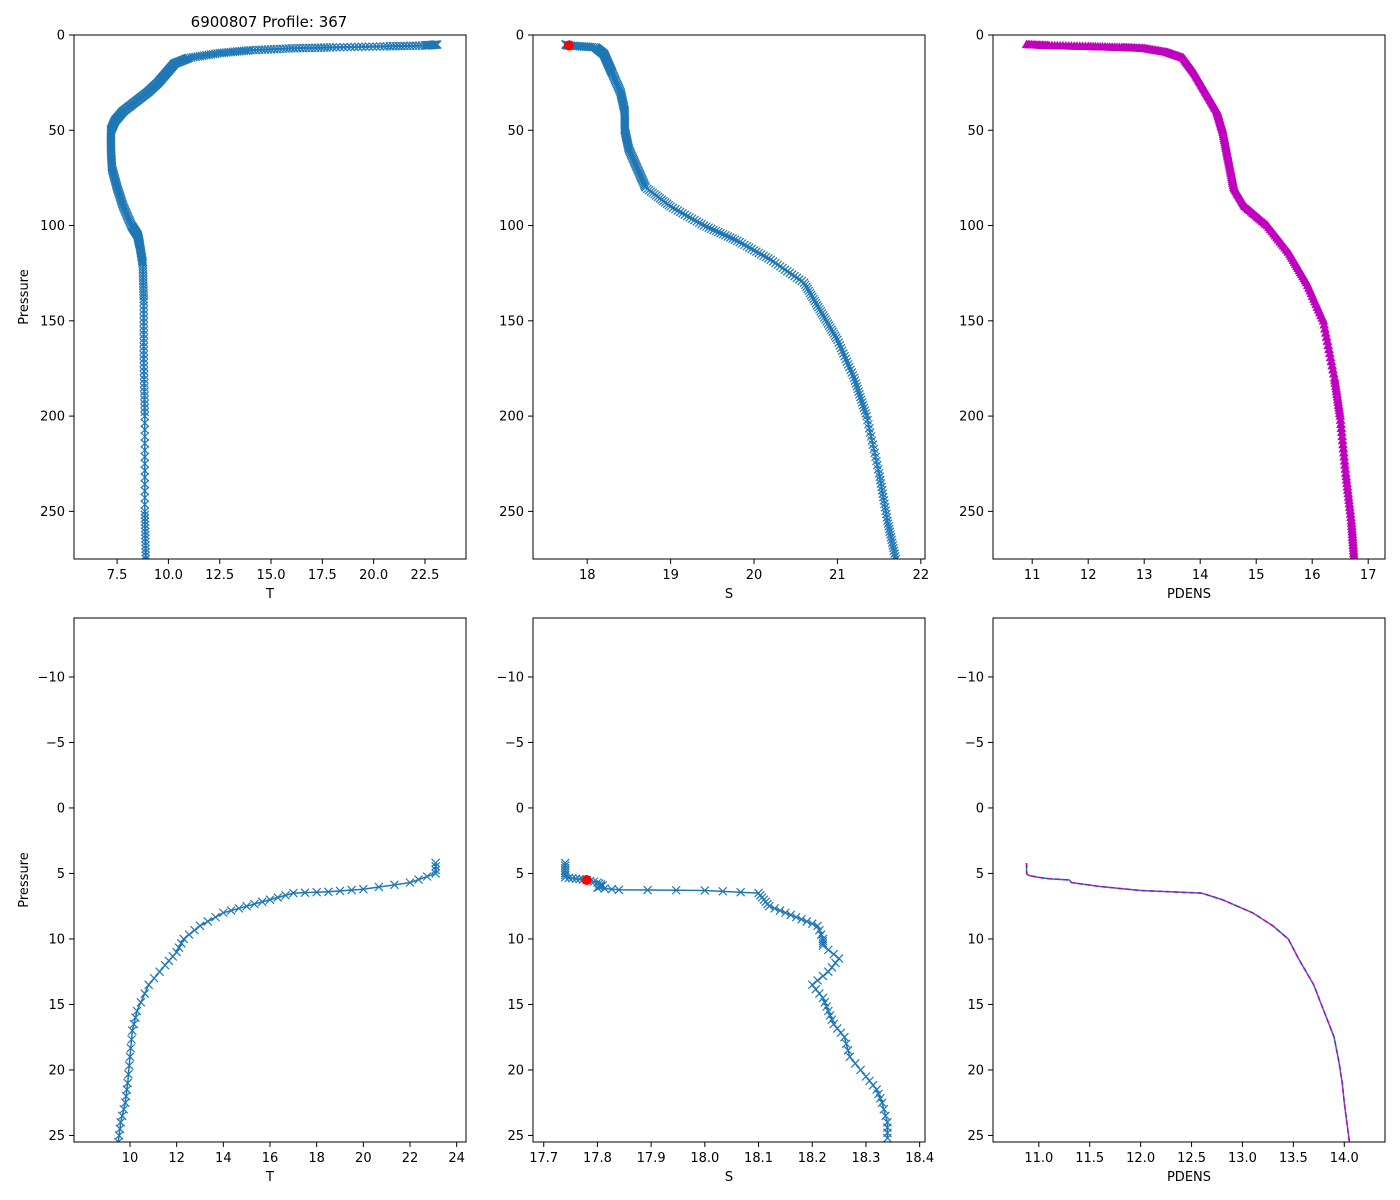  I want to click on y-tick-label: 25, so click(515, 1136).